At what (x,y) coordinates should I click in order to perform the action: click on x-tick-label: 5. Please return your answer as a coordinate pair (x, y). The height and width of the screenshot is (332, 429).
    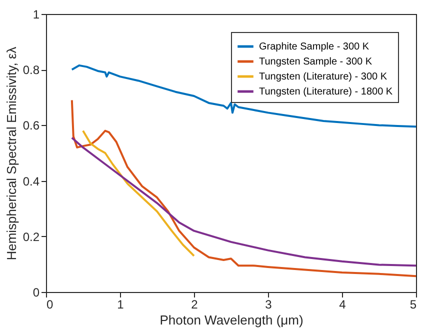
    Looking at the image, I should click on (413, 305).